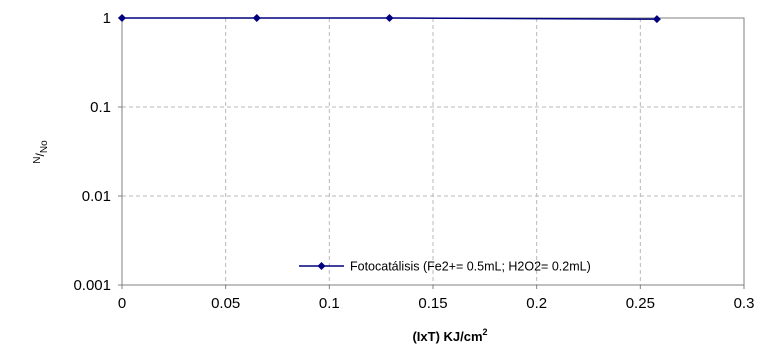  Describe the element at coordinates (329, 303) in the screenshot. I see `x-tick-label: 0.1` at that location.